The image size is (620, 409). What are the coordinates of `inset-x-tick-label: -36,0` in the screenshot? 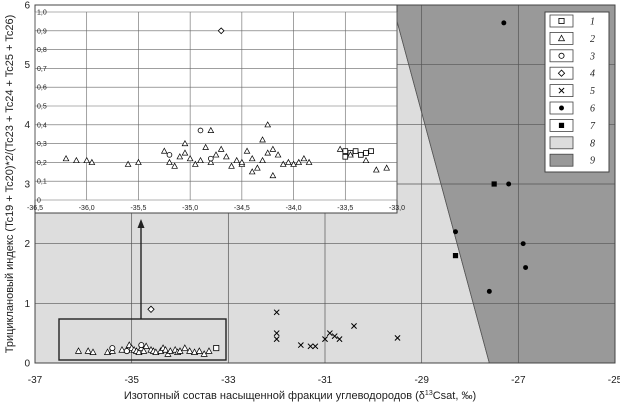 It's located at (87, 208).